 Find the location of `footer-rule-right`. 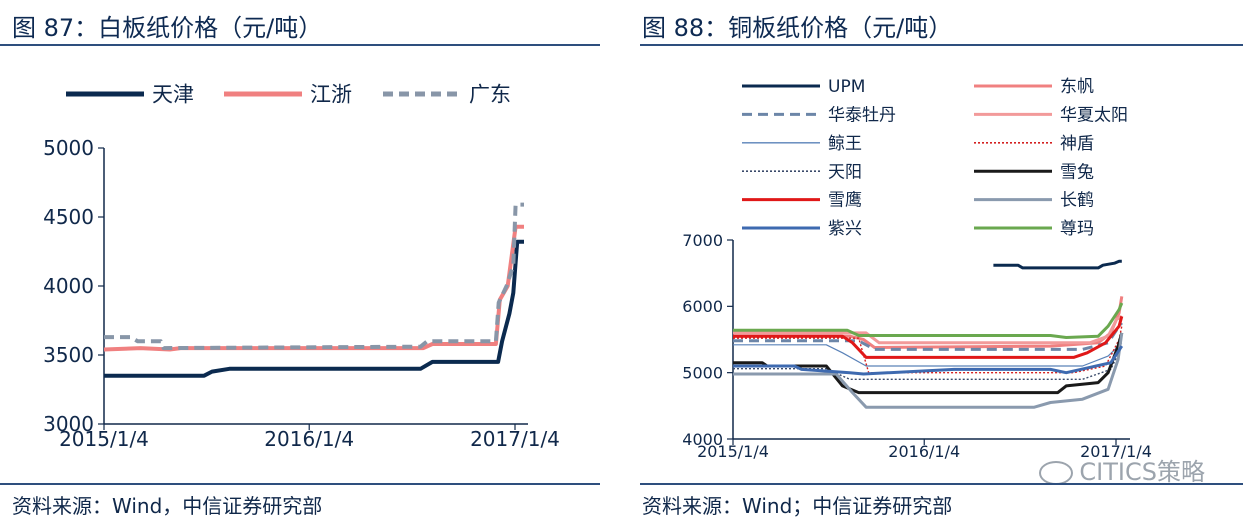

footer-rule-right is located at coordinates (941, 484).